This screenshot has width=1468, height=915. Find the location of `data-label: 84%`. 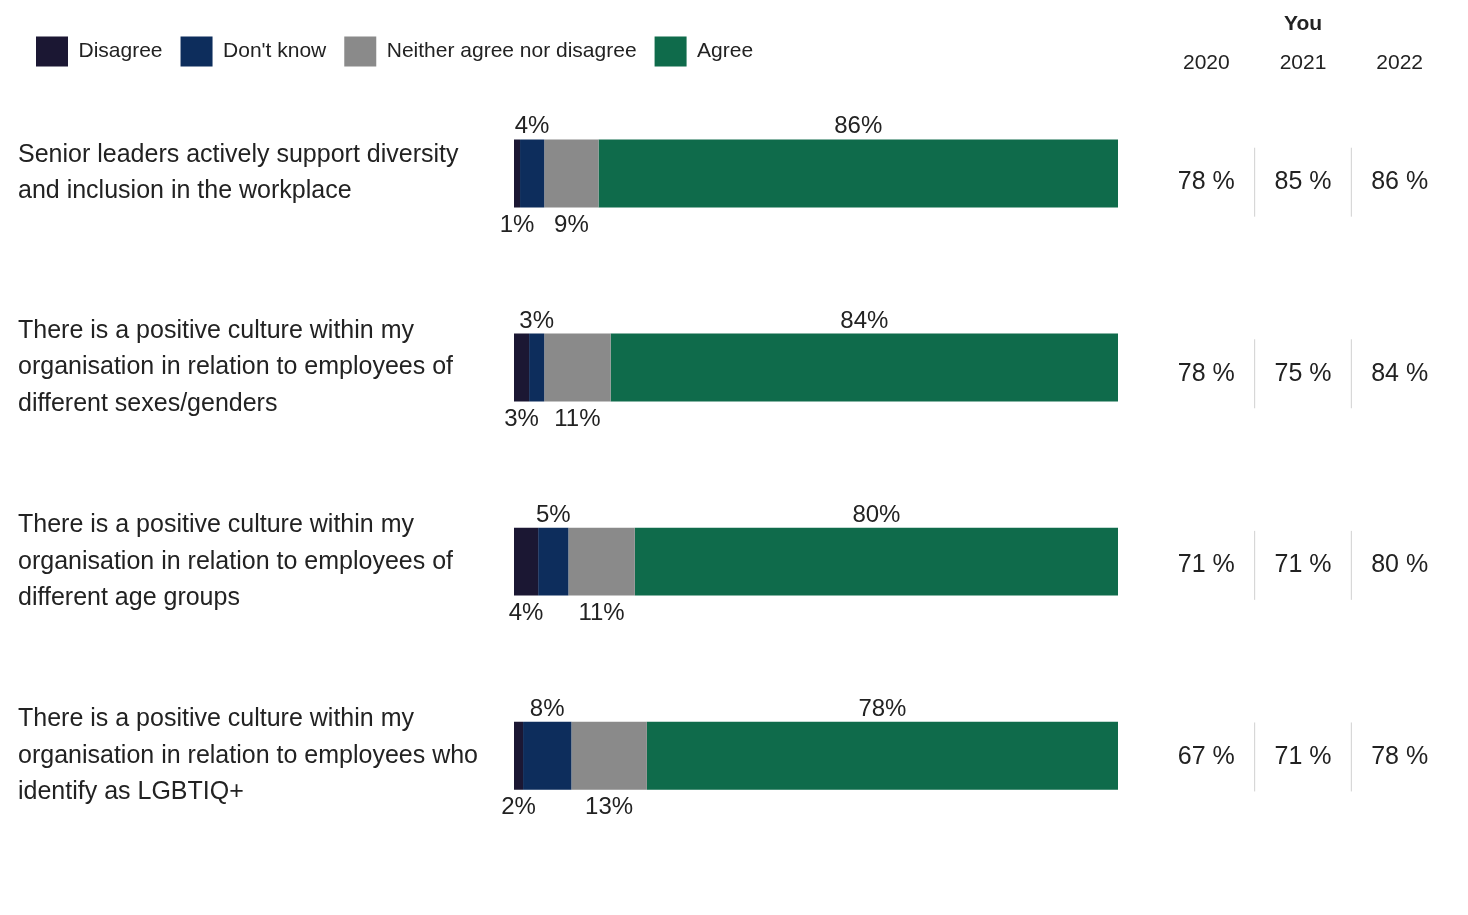

data-label: 84% is located at coordinates (864, 319).